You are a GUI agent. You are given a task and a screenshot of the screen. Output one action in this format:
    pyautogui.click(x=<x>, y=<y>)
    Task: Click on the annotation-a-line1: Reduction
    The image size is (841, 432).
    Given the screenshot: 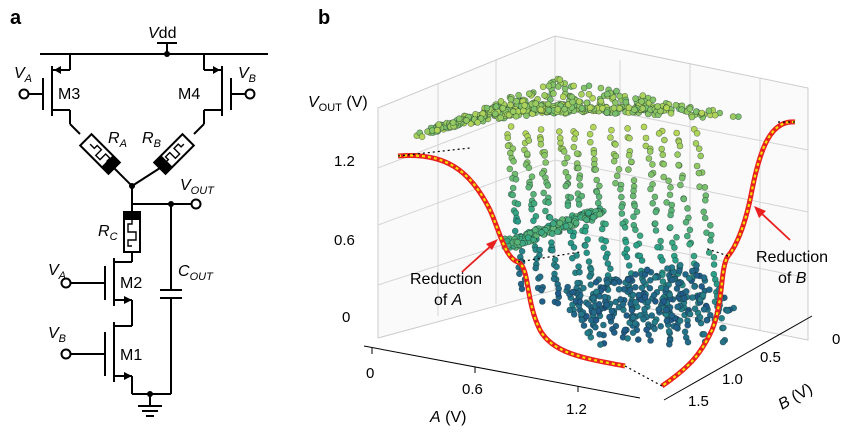 What is the action you would take?
    pyautogui.click(x=446, y=279)
    